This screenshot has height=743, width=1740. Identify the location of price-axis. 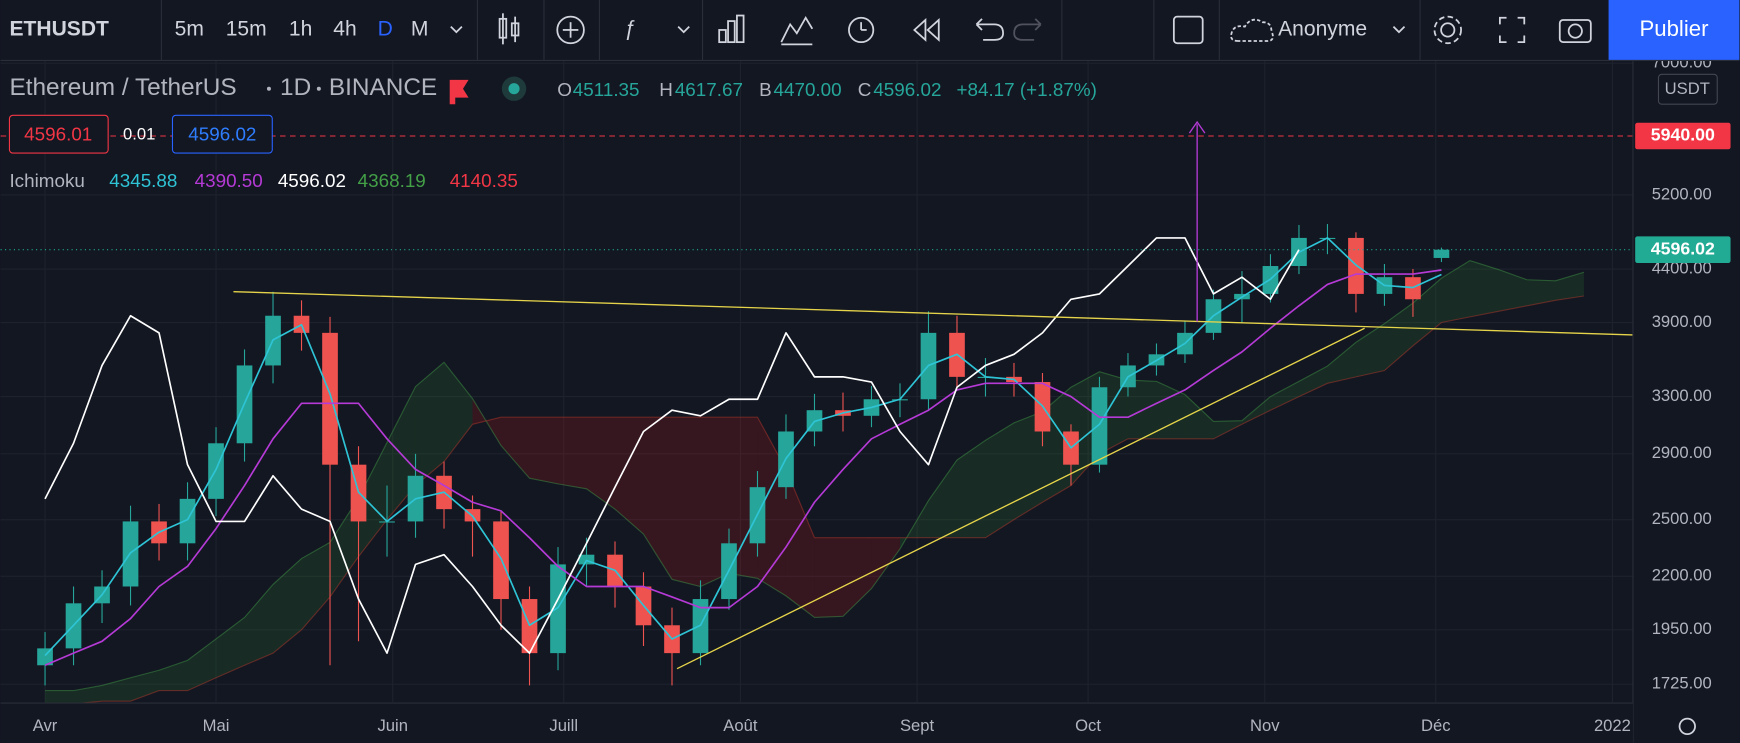
(1686, 401).